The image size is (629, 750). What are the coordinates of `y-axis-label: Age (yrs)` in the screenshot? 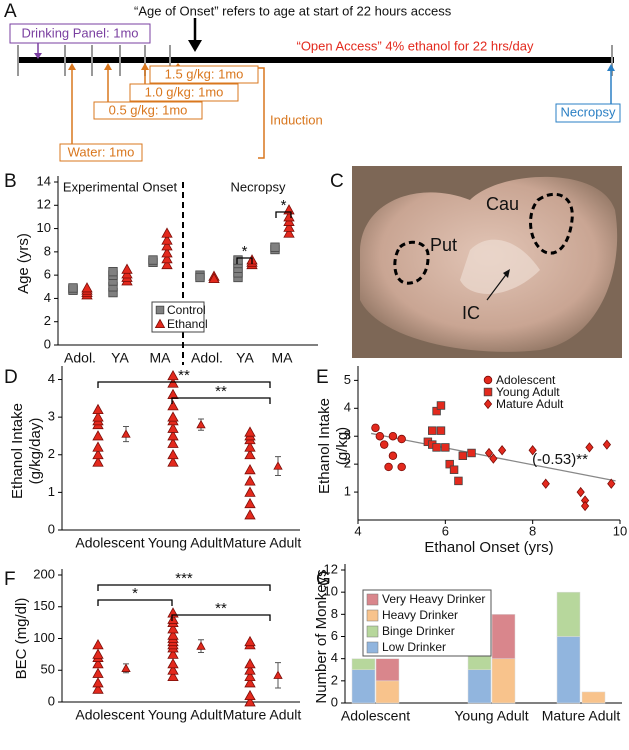 It's located at (23, 263).